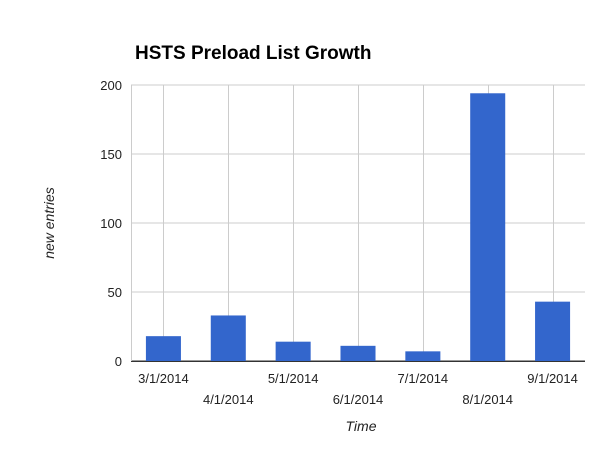  I want to click on x-tick-label: 7/1/2014, so click(423, 378).